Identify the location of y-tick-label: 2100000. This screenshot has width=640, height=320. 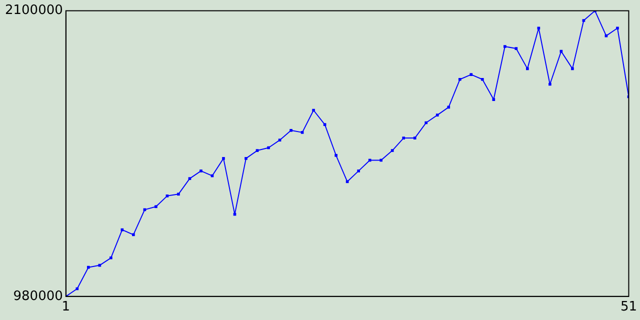
(33, 10).